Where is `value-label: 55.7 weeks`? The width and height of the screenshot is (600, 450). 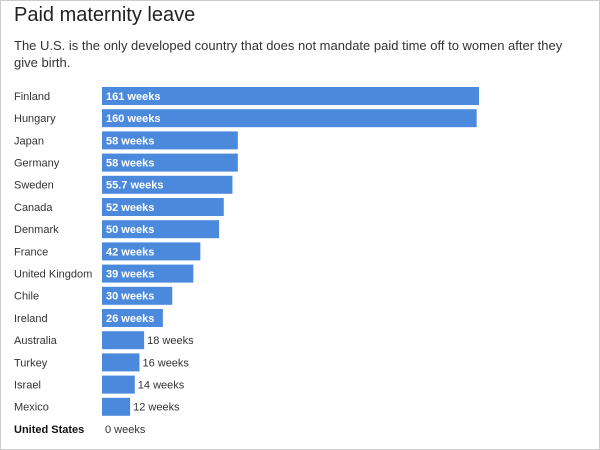 value-label: 55.7 weeks is located at coordinates (135, 186).